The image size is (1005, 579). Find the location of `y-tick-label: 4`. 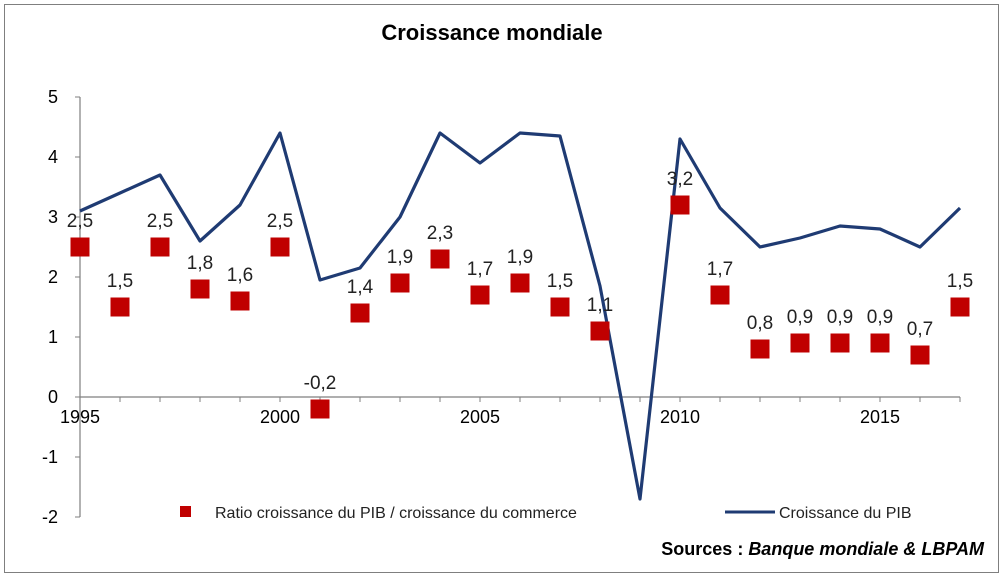

y-tick-label: 4 is located at coordinates (53, 157).